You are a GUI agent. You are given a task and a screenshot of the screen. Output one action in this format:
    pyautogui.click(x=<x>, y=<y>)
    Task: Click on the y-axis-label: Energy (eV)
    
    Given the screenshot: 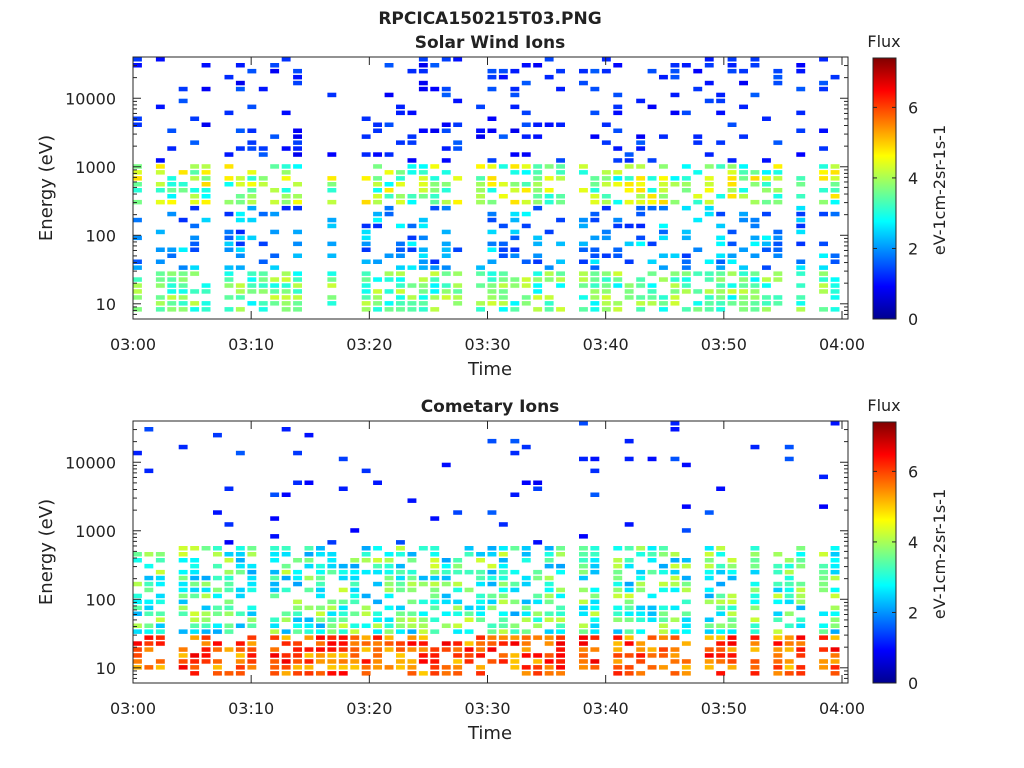 What is the action you would take?
    pyautogui.click(x=46, y=552)
    